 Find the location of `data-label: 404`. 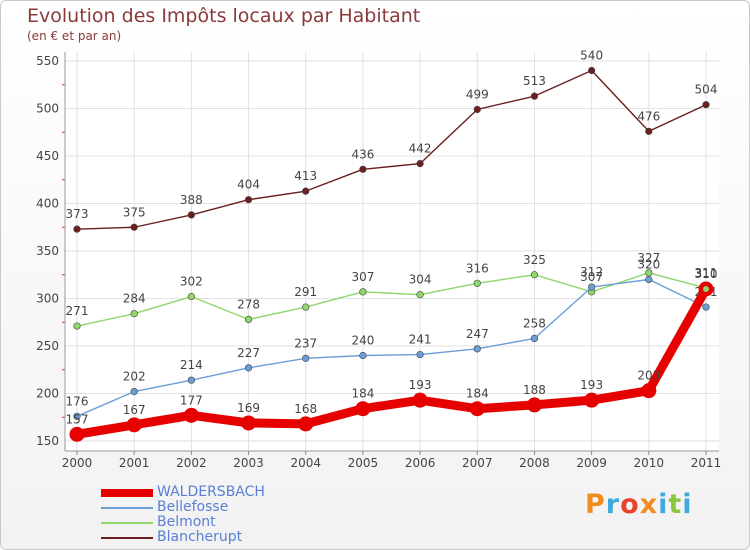

data-label: 404 is located at coordinates (248, 185).